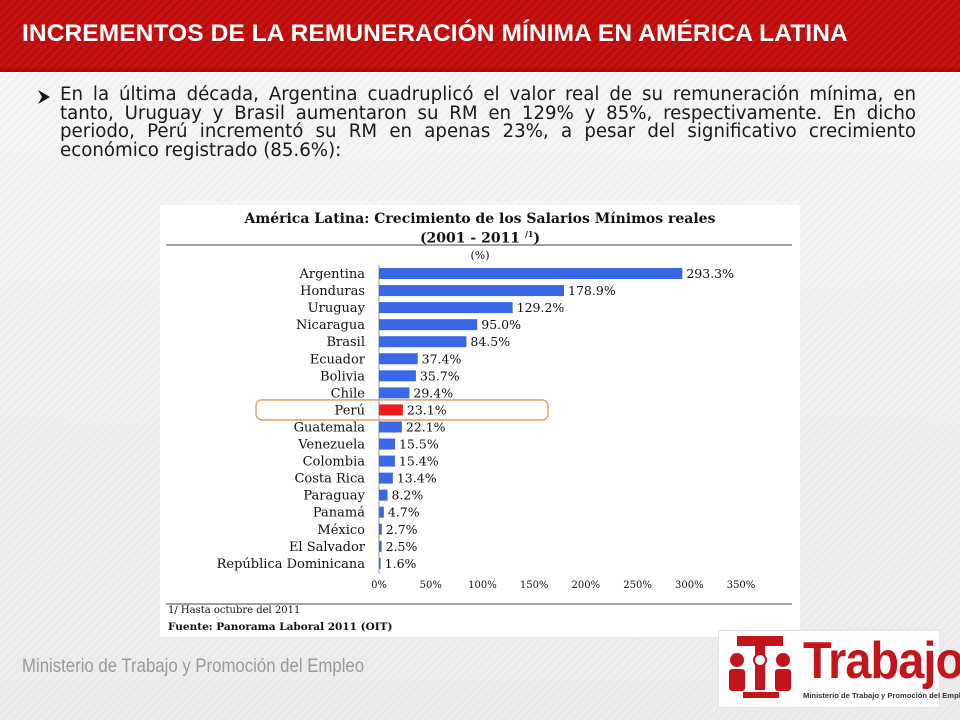  What do you see at coordinates (490, 341) in the screenshot?
I see `value-label-4: 84.5%` at bounding box center [490, 341].